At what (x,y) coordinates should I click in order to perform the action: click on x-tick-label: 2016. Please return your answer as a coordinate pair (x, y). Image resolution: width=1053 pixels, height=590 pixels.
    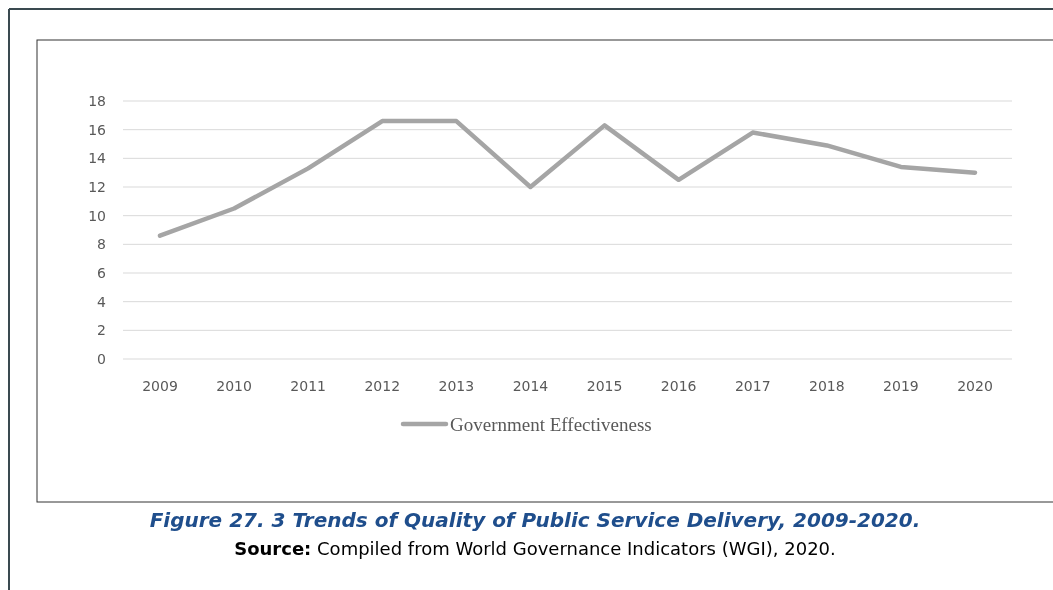
    Looking at the image, I should click on (678, 386).